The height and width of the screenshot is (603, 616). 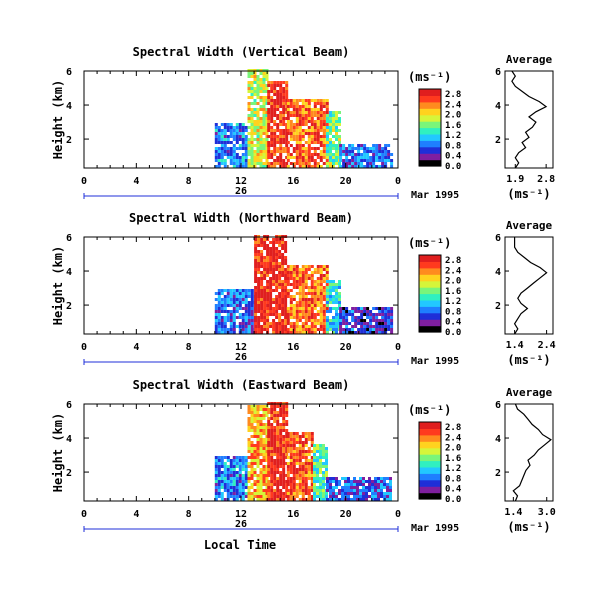 What do you see at coordinates (241, 181) in the screenshot?
I see `x-tick-label: 12` at bounding box center [241, 181].